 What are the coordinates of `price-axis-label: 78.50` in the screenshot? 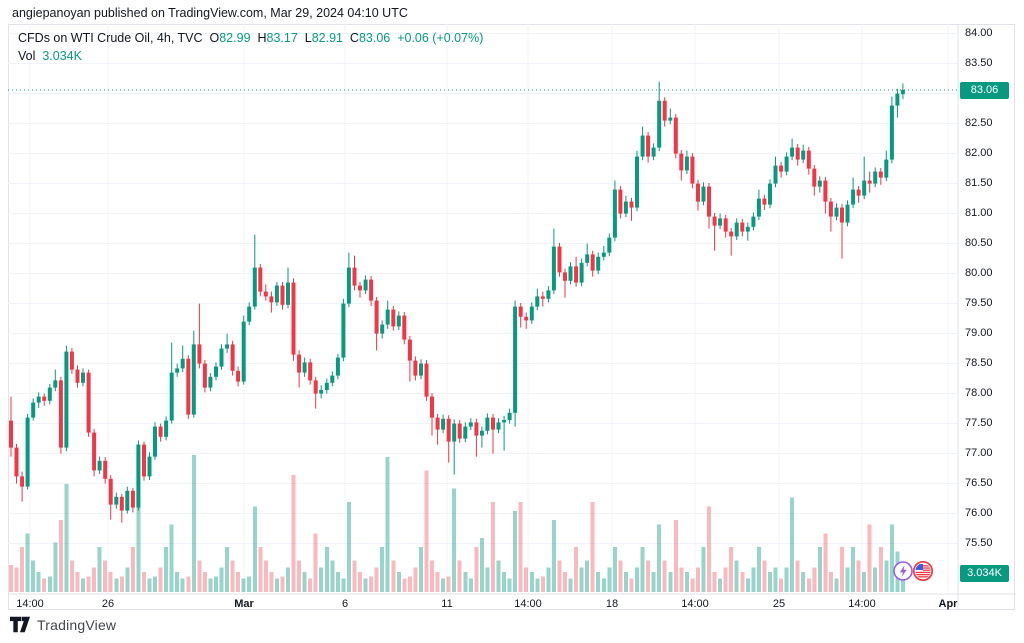 It's located at (979, 363).